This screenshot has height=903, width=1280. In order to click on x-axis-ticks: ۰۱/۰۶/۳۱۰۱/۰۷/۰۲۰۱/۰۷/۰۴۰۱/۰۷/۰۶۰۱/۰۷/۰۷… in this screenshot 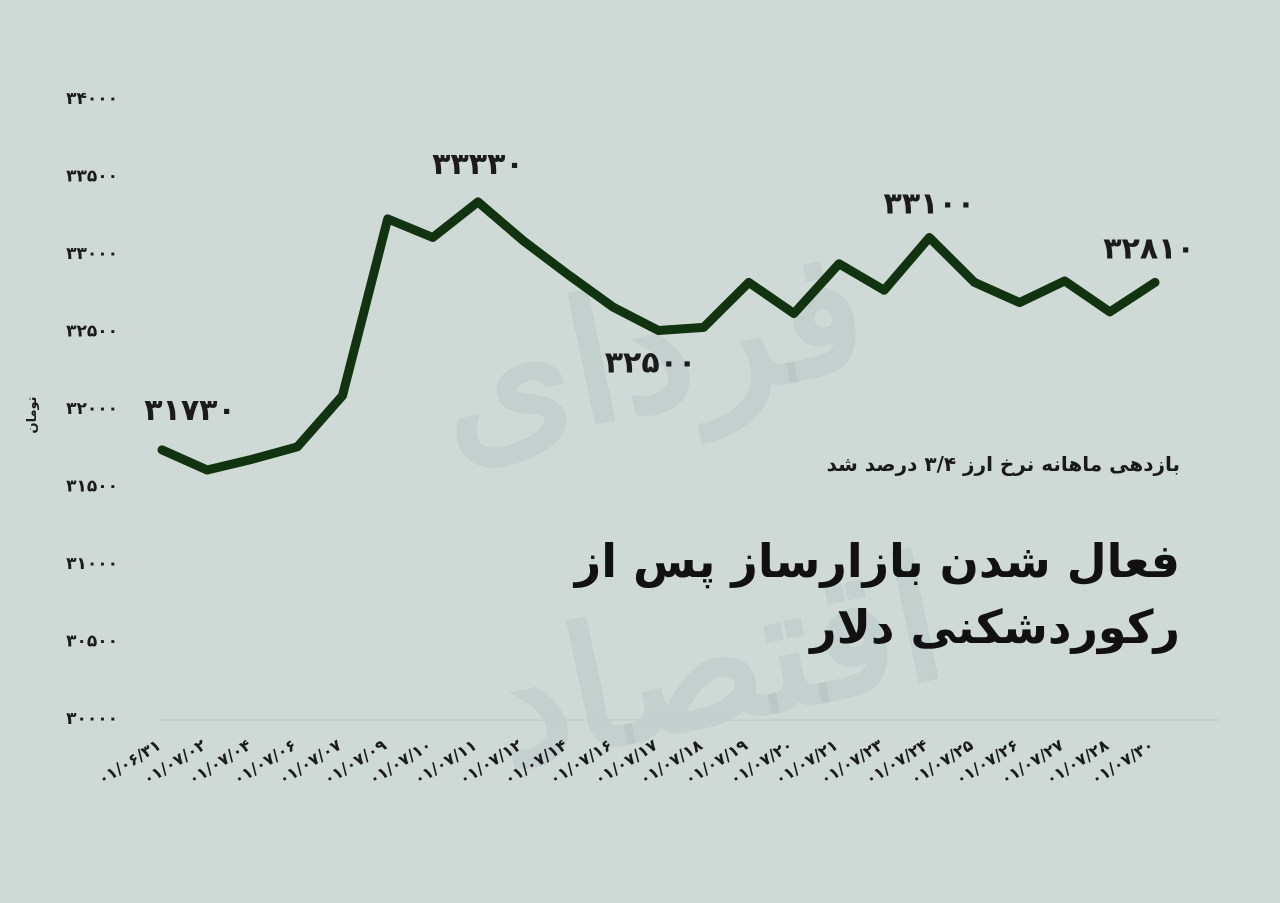, I will do `click(625, 761)`.